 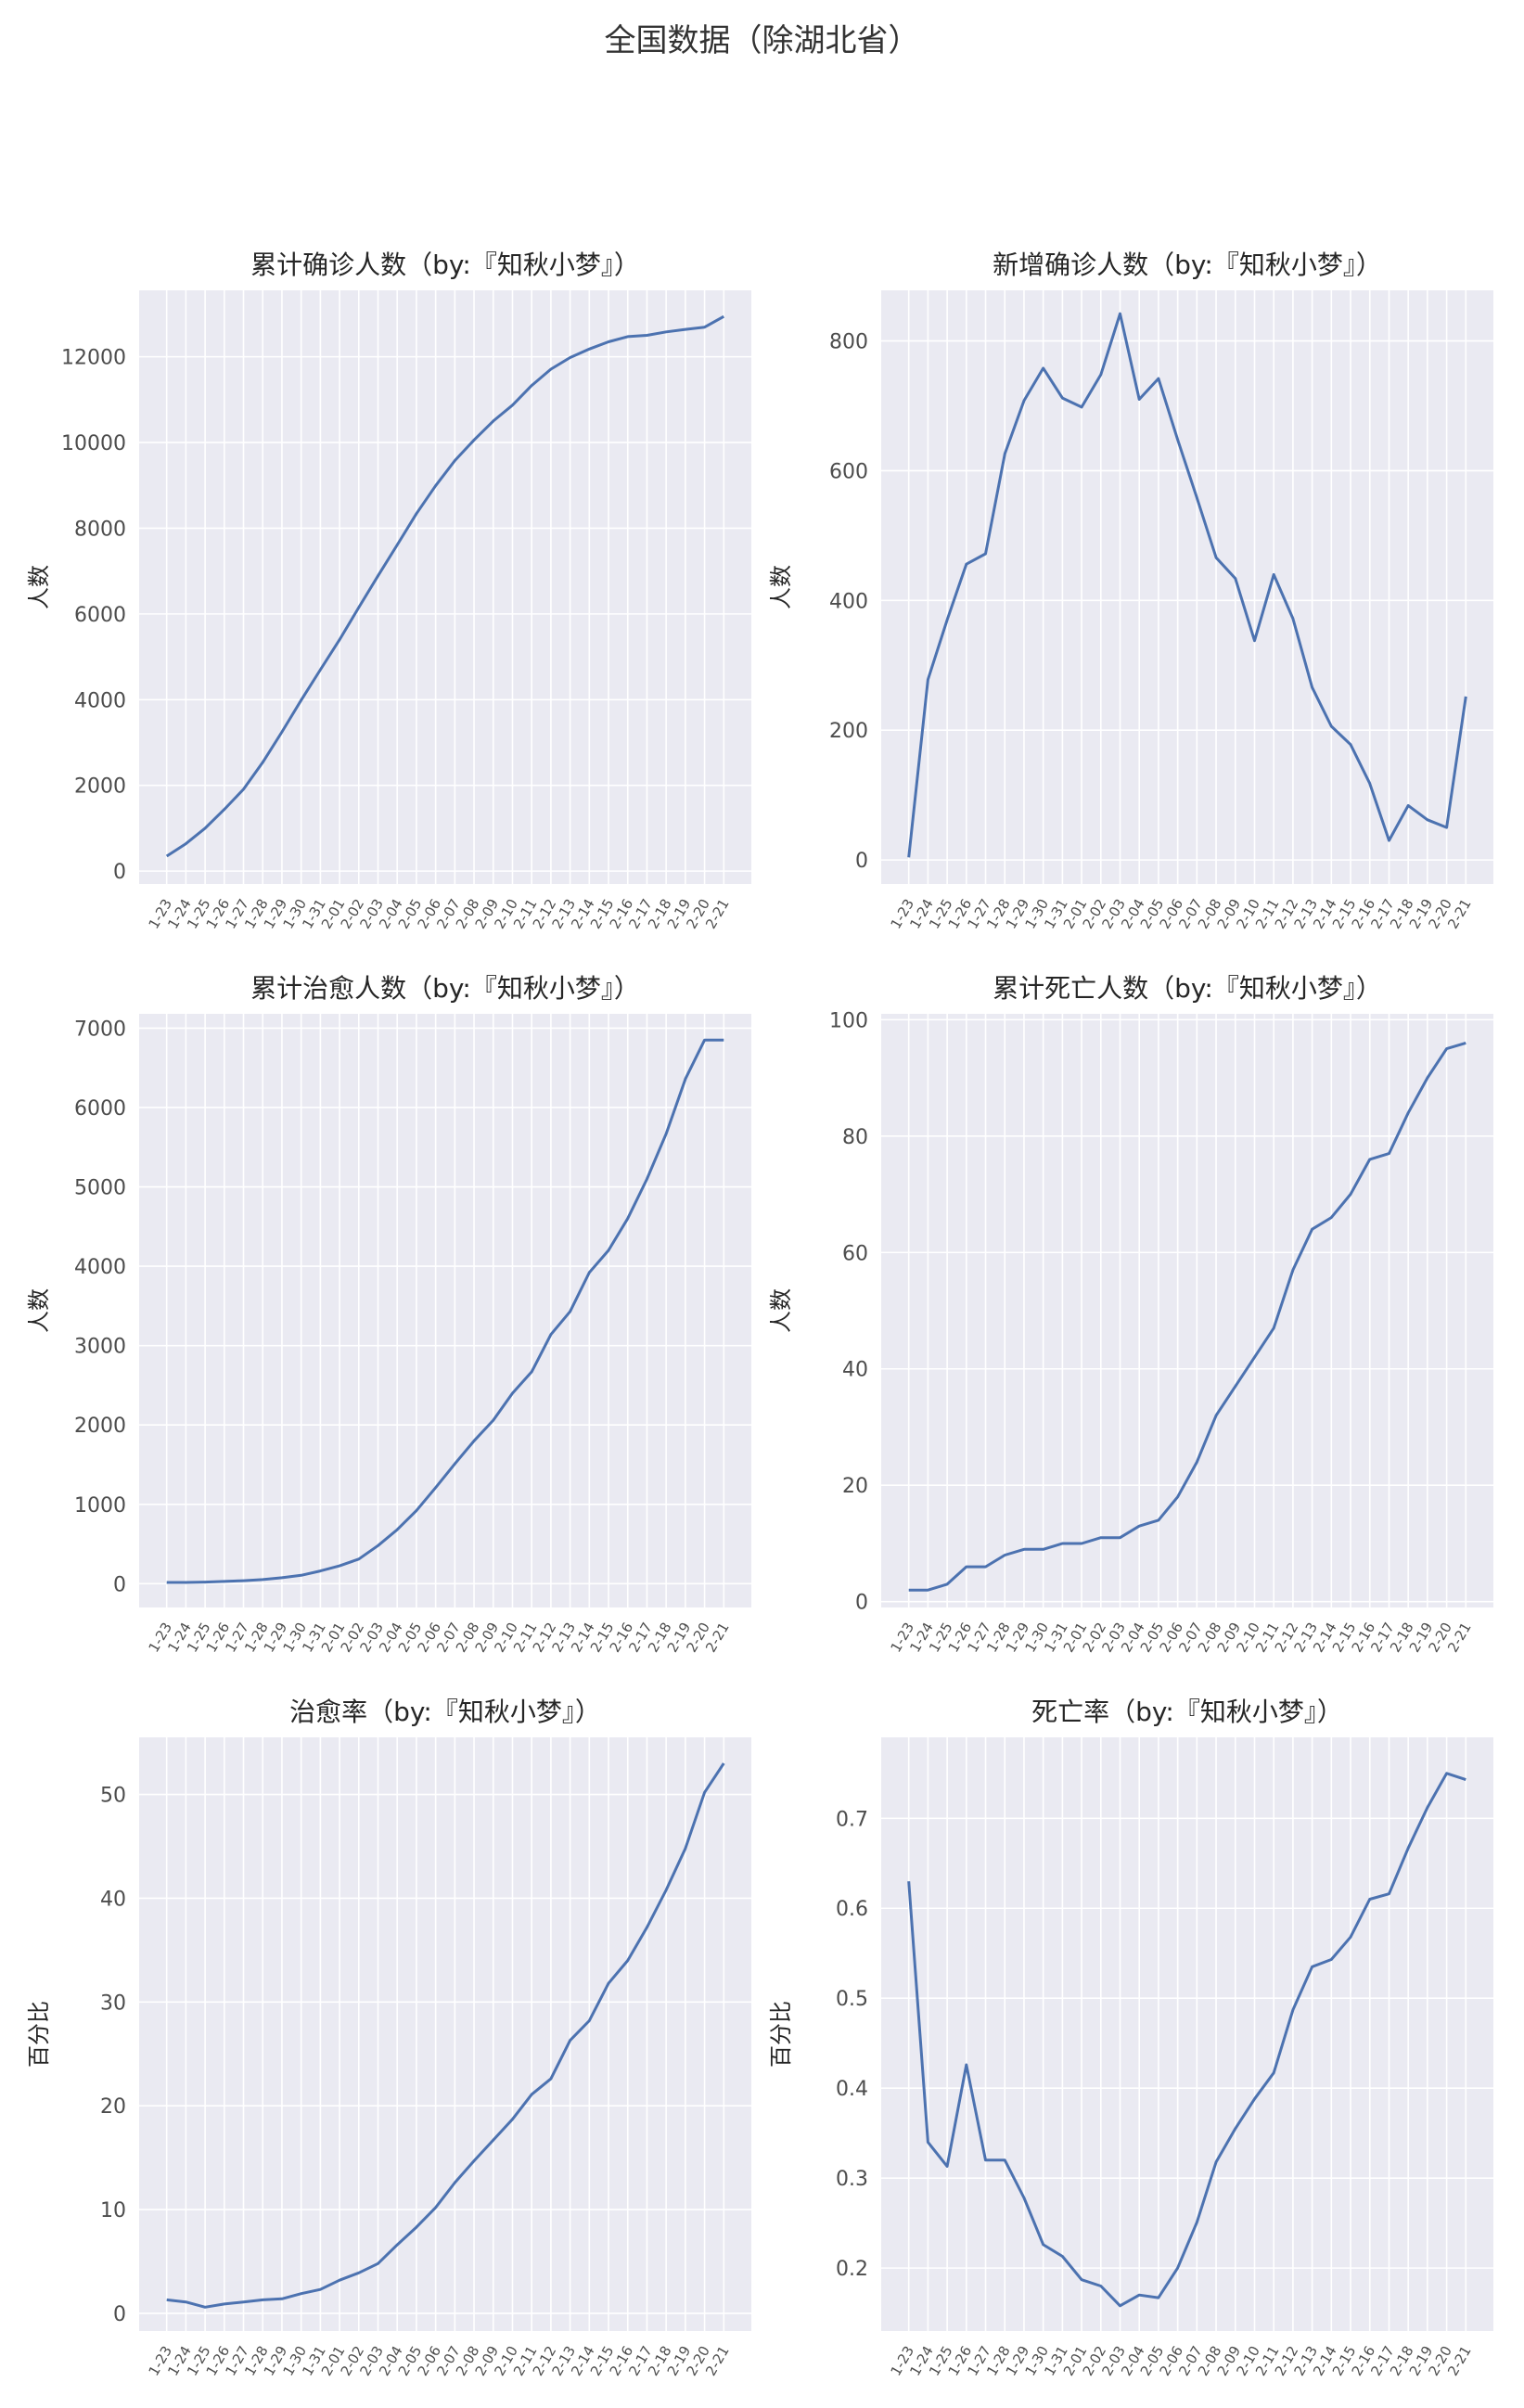 I want to click on y-tick-label: 6000, so click(x=100, y=1109).